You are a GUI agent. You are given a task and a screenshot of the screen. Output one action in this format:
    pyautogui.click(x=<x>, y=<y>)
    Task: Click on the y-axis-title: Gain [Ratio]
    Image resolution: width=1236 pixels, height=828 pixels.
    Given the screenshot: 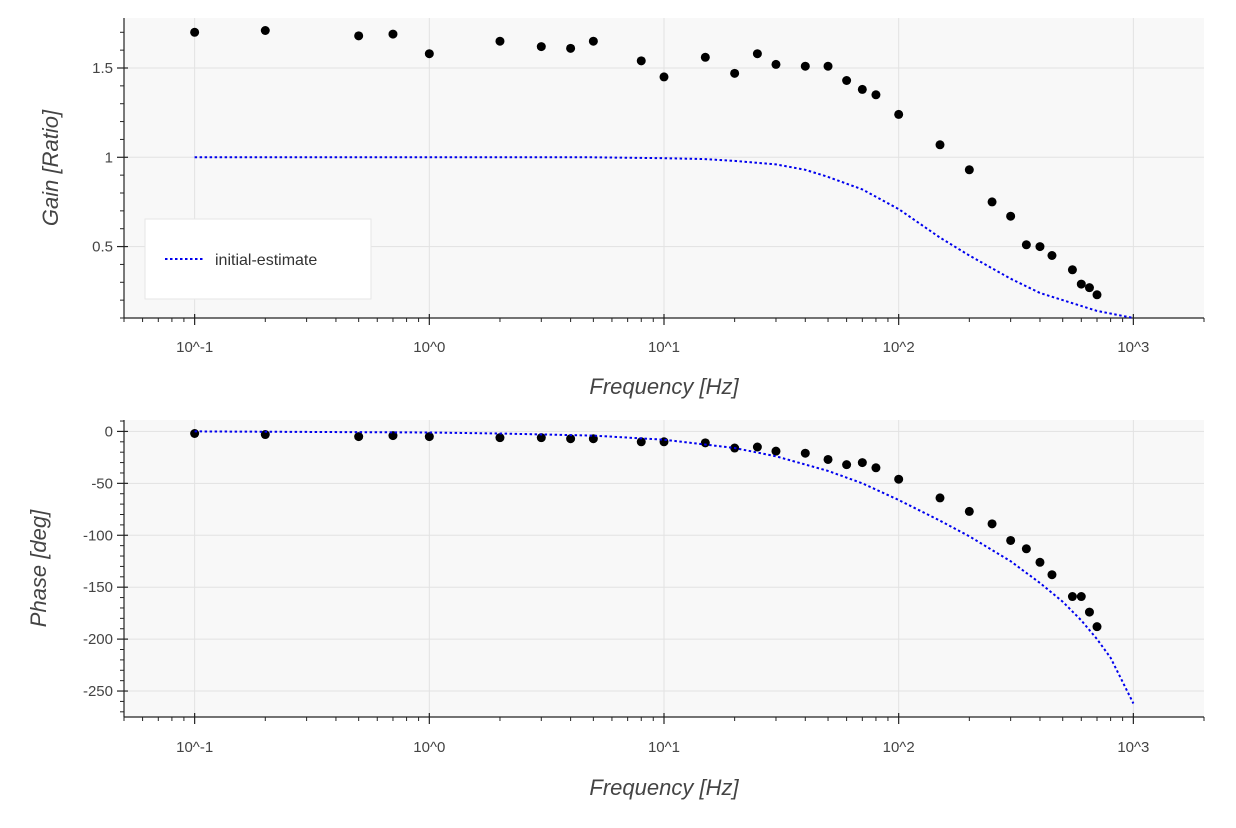 What is the action you would take?
    pyautogui.click(x=50, y=167)
    